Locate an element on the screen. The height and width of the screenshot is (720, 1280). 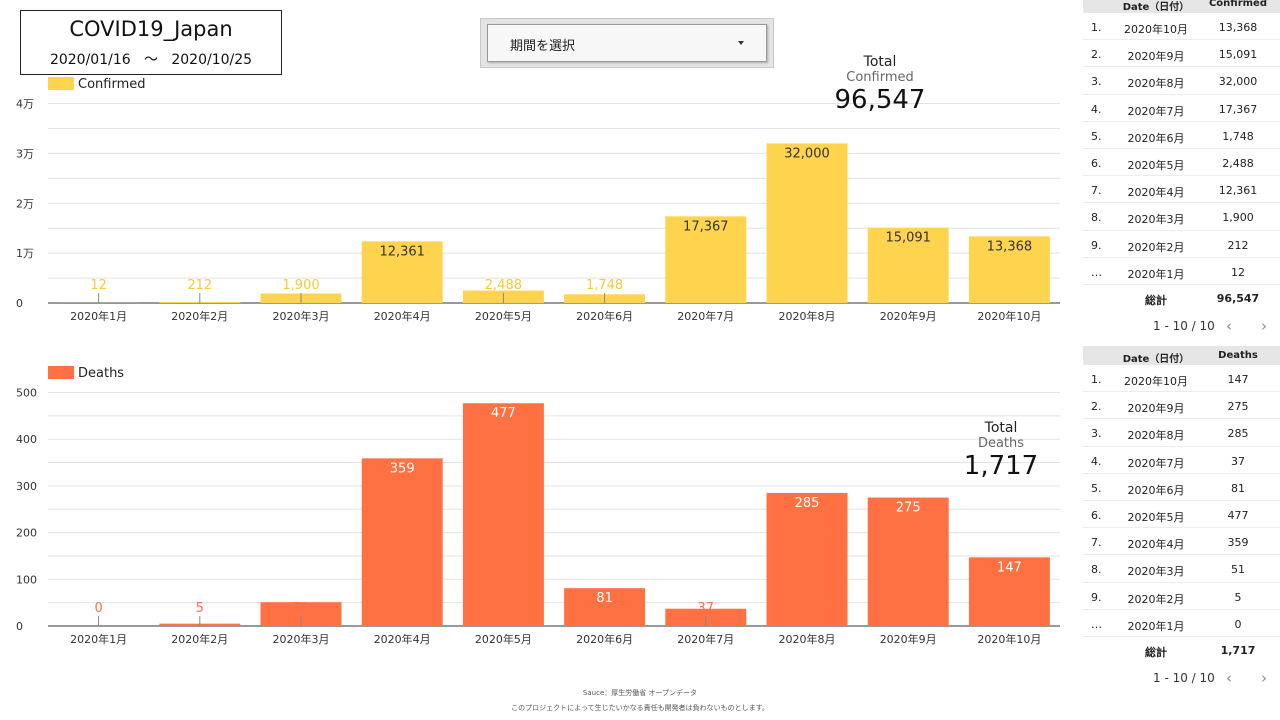
table-row: … 2020年1月 12 is located at coordinates (1181, 271).